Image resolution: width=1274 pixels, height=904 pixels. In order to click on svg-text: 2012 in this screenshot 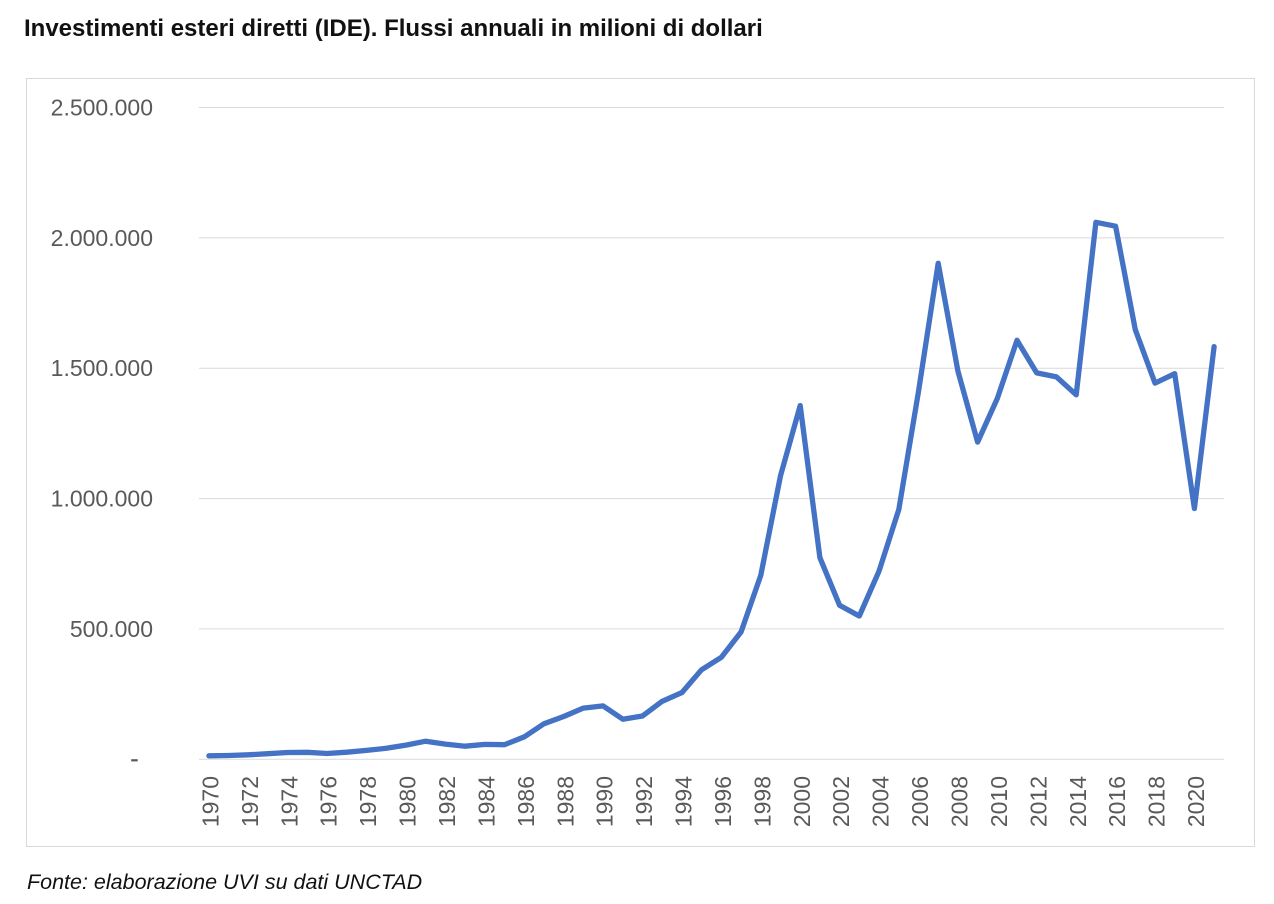, I will do `click(1038, 801)`.